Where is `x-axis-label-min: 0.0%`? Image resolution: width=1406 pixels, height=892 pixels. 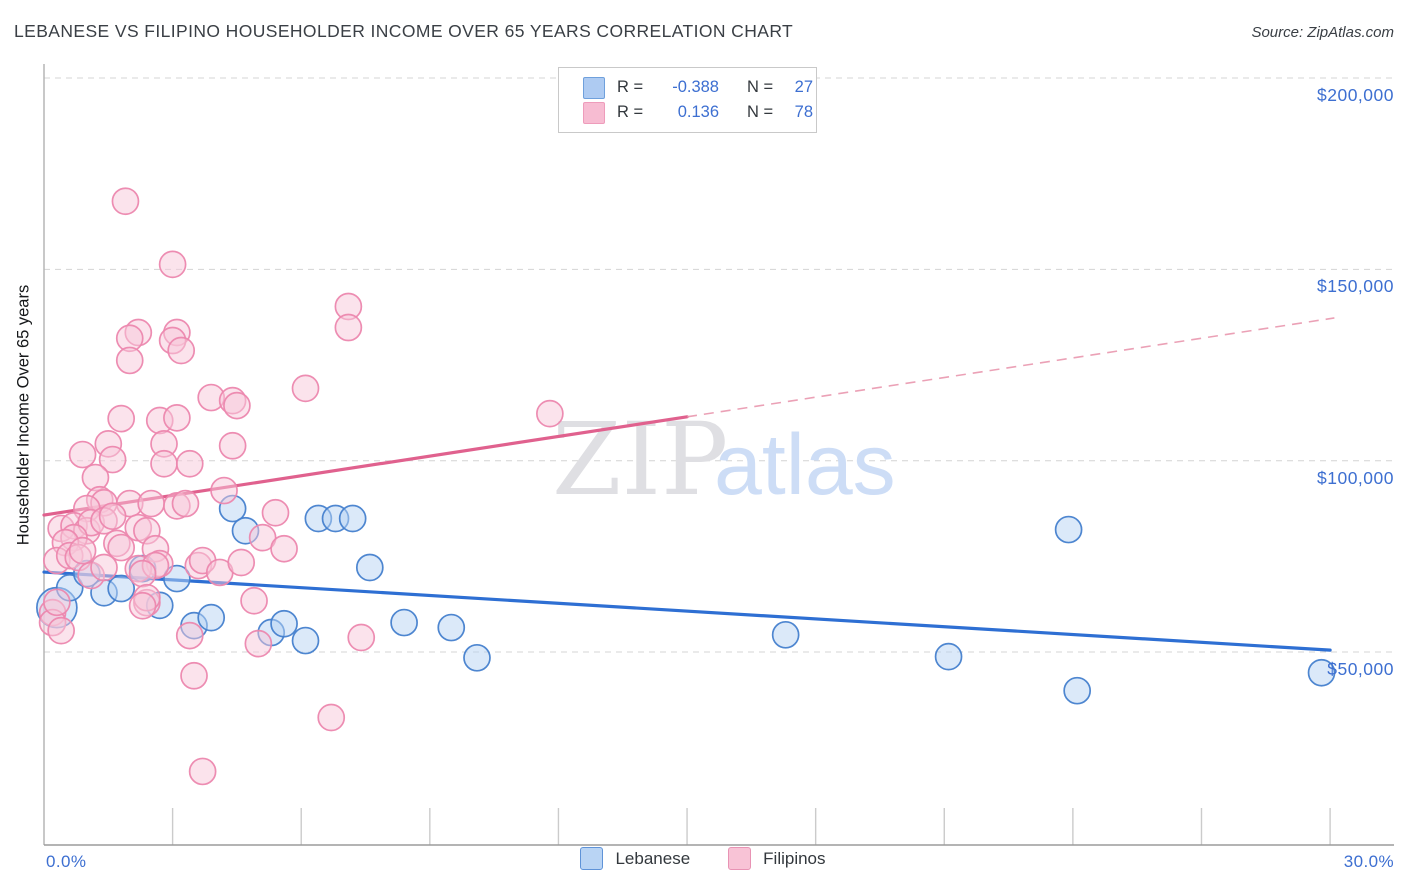 x-axis-label-min: 0.0% is located at coordinates (66, 861).